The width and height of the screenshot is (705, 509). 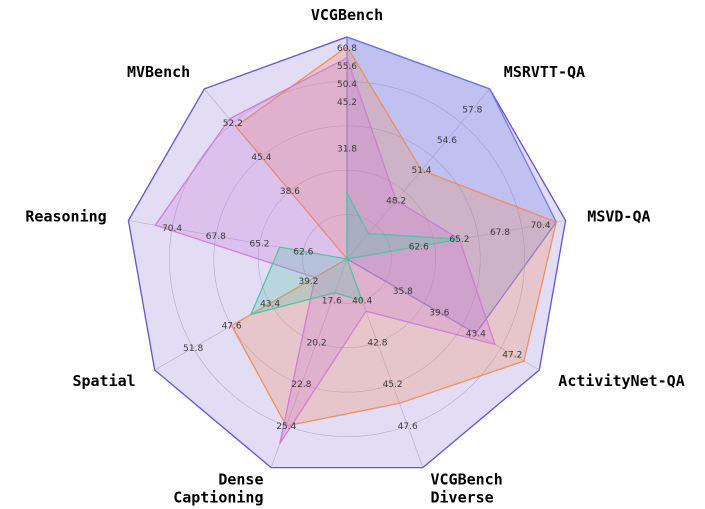 What do you see at coordinates (396, 201) in the screenshot?
I see `tick-label: 48.2` at bounding box center [396, 201].